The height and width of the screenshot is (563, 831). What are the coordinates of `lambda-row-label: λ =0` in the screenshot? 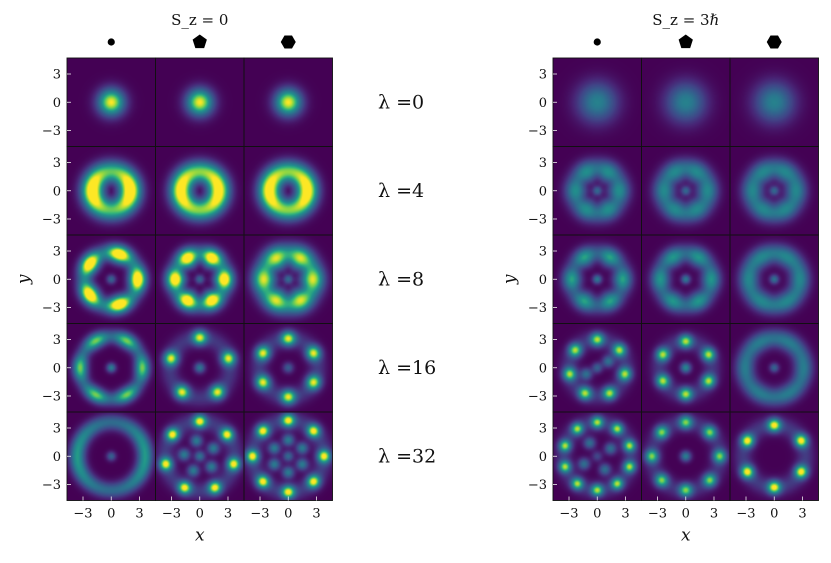 It's located at (401, 102).